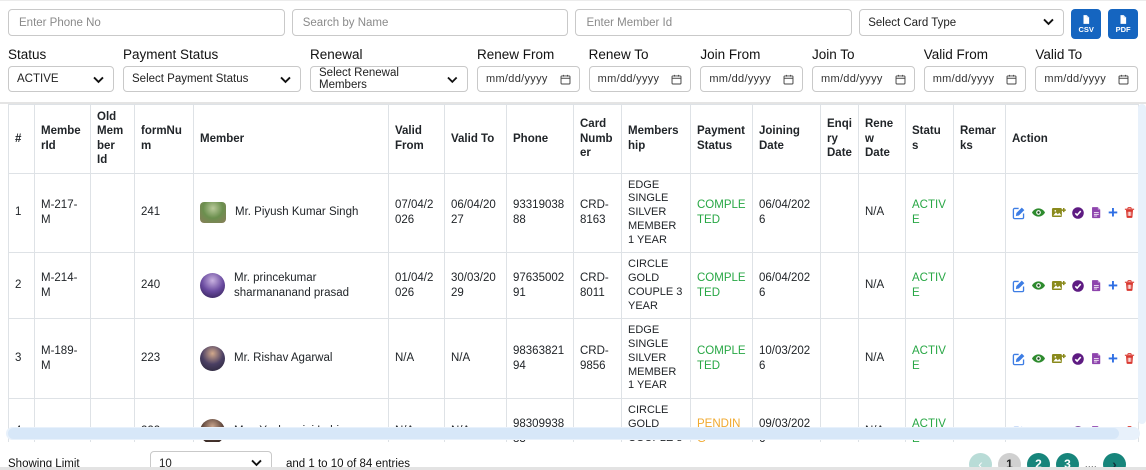 The image size is (1146, 470). I want to click on status-filter-select-value: ACTIVE, so click(38, 79).